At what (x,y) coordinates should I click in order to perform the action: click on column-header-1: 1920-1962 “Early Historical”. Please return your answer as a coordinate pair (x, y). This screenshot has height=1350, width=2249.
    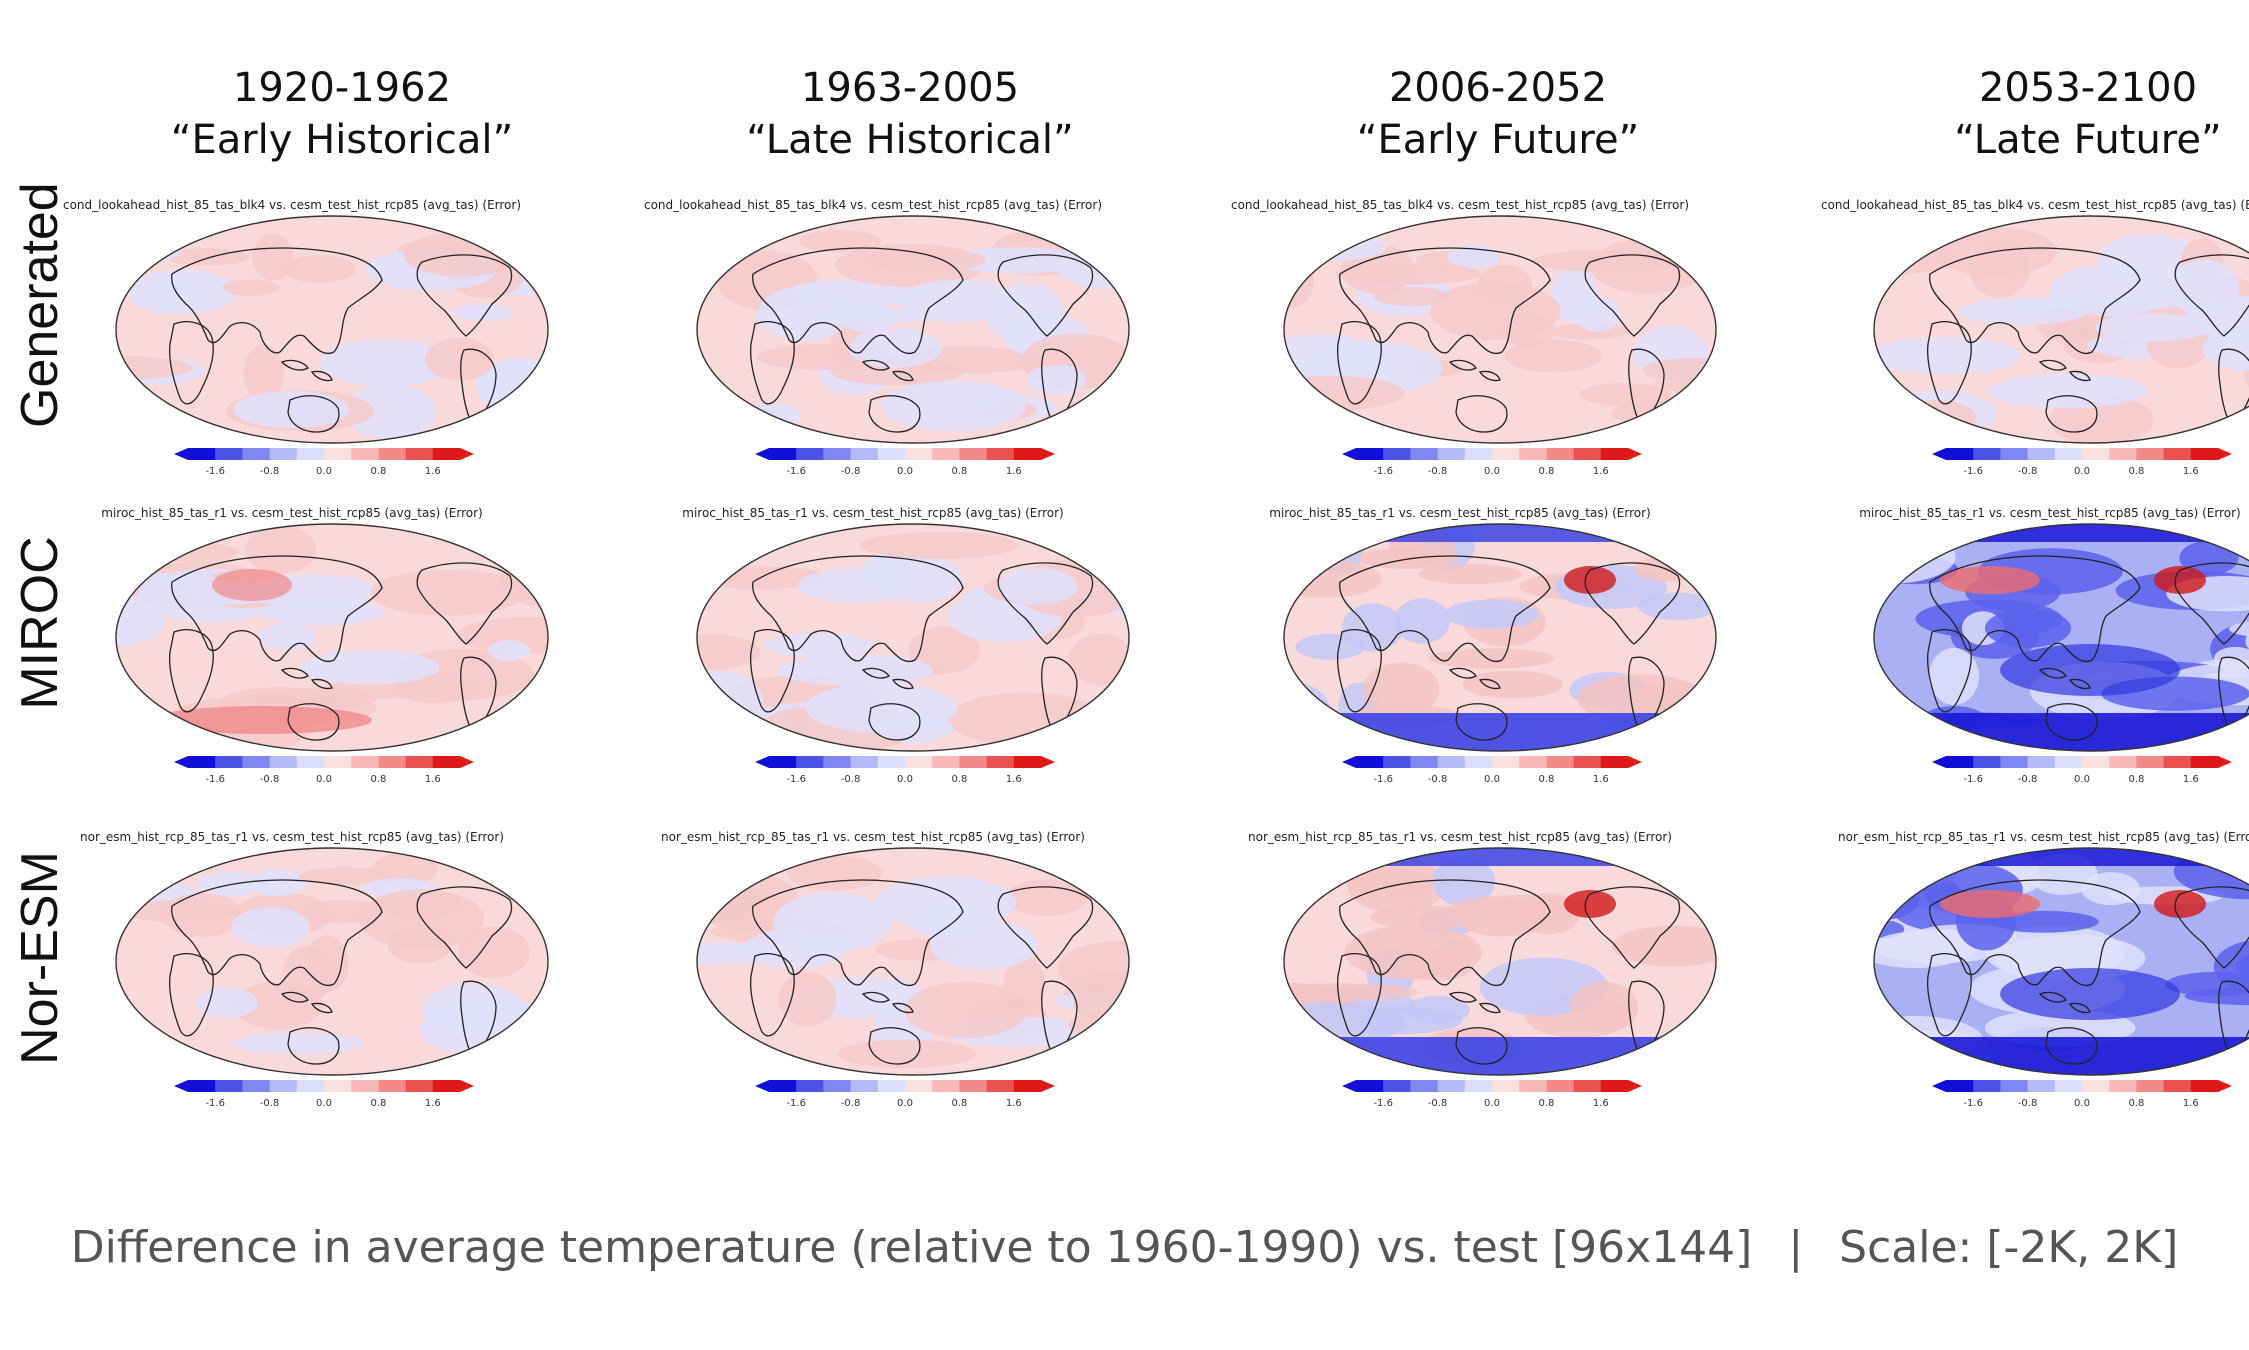
    Looking at the image, I should click on (342, 114).